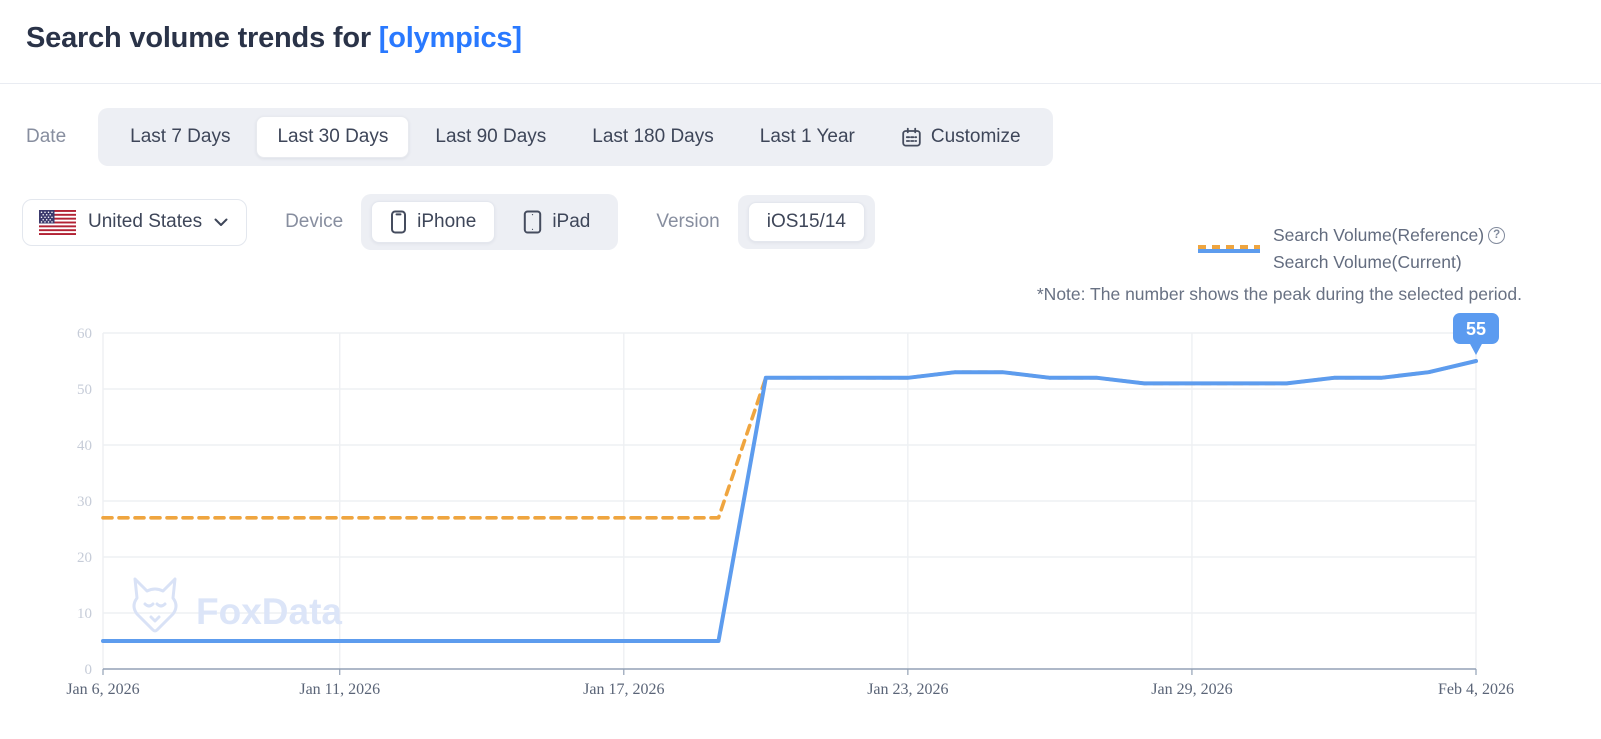  I want to click on date-label: Date, so click(46, 136).